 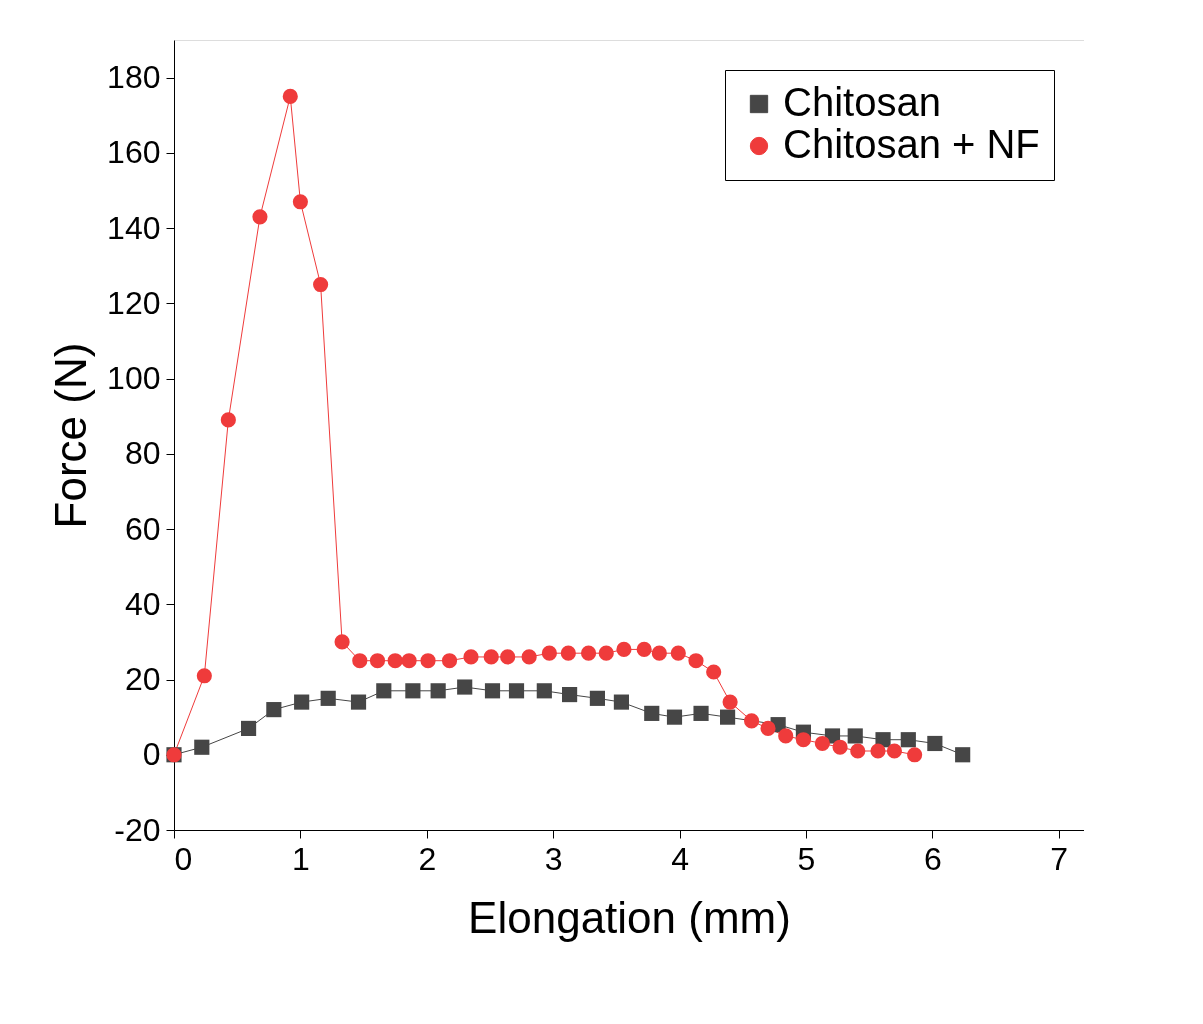 What do you see at coordinates (134, 227) in the screenshot?
I see `y-tick-label: 140` at bounding box center [134, 227].